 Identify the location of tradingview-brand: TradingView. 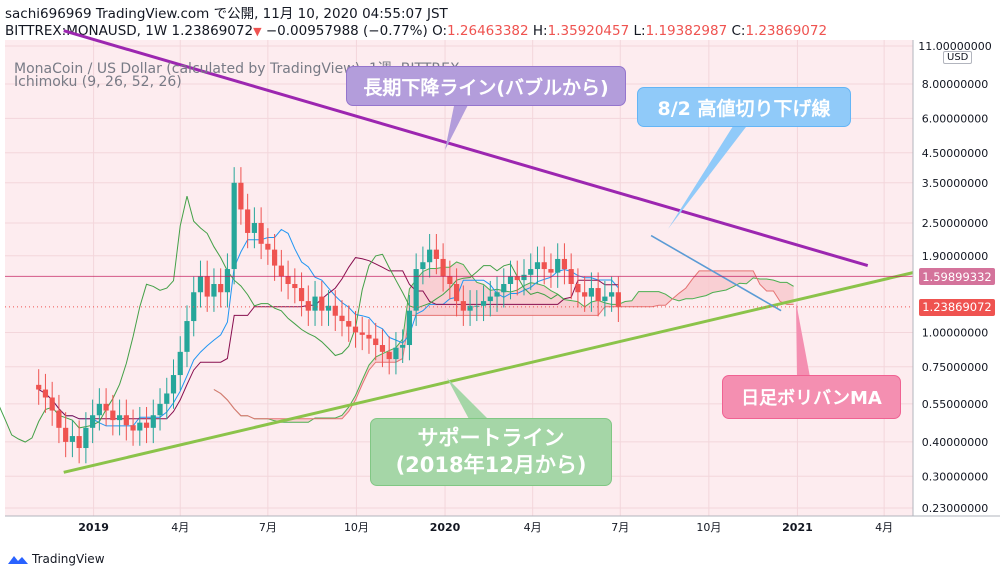
(68, 559).